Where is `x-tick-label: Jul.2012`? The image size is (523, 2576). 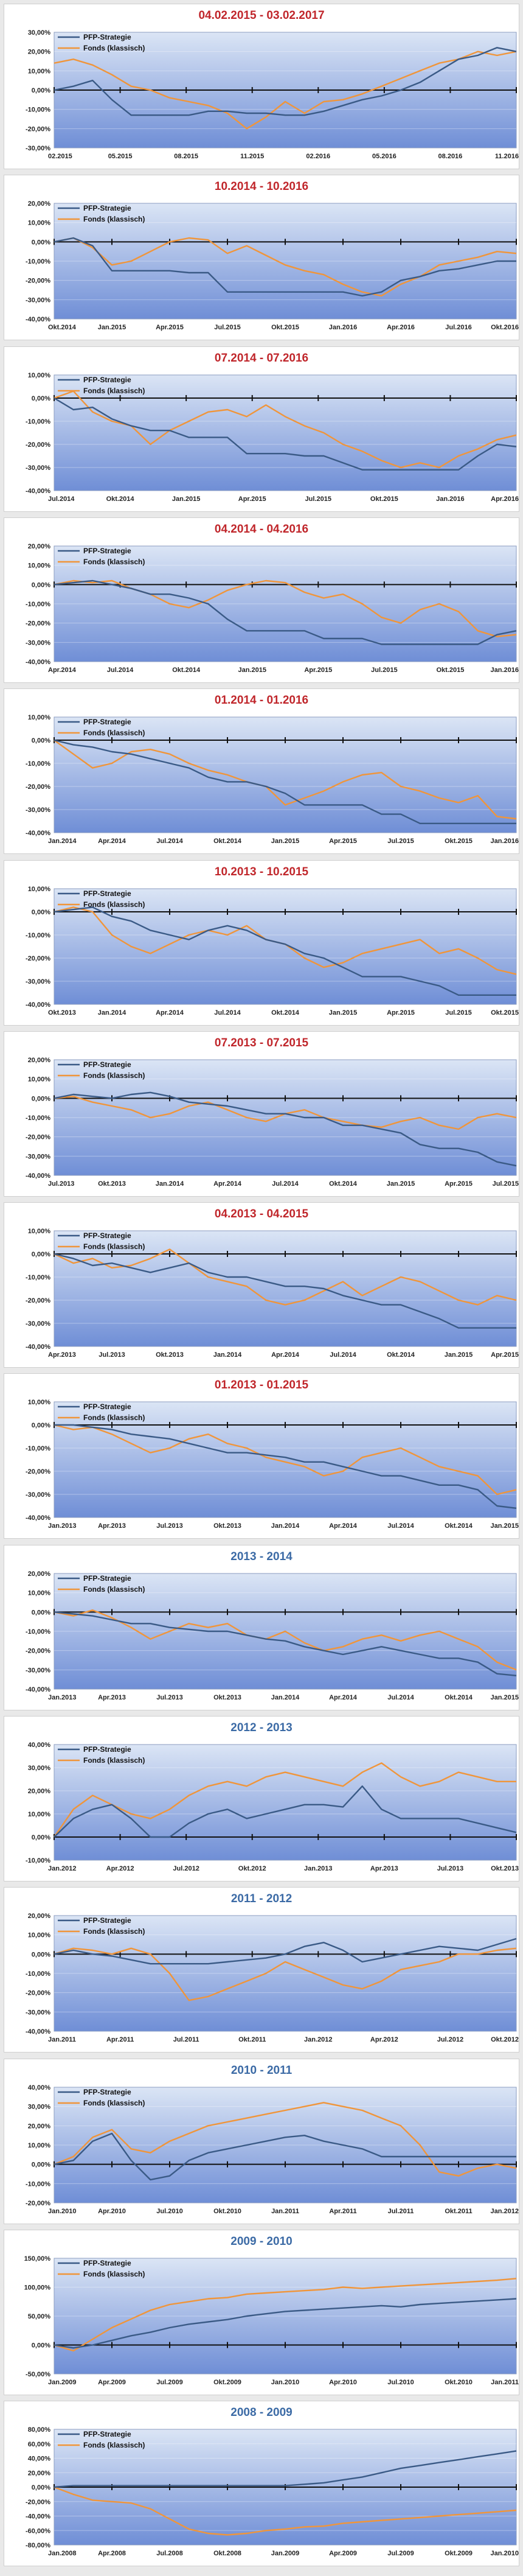
x-tick-label: Jul.2012 is located at coordinates (450, 2039).